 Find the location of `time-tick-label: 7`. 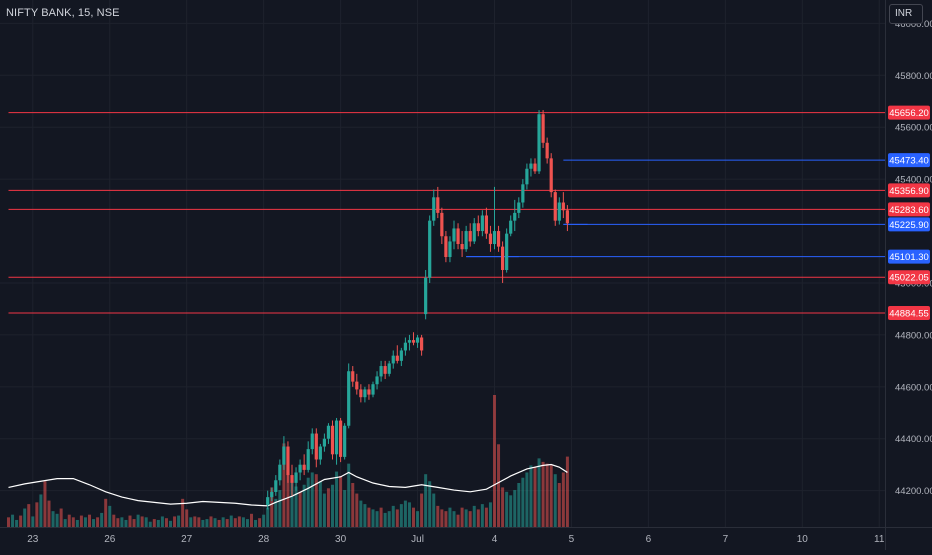

time-tick-label: 7 is located at coordinates (726, 539).